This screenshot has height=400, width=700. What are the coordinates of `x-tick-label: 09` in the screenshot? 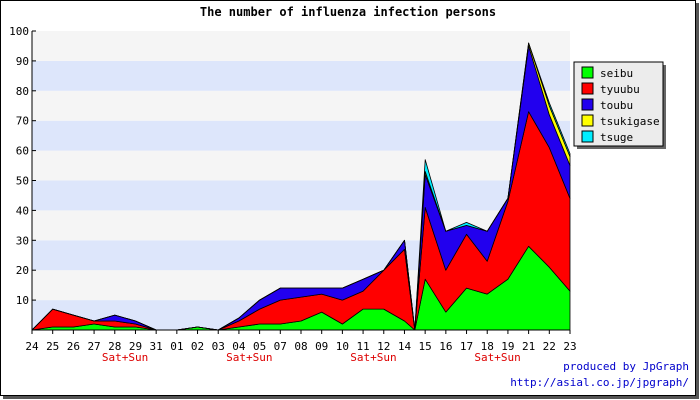 It's located at (321, 346).